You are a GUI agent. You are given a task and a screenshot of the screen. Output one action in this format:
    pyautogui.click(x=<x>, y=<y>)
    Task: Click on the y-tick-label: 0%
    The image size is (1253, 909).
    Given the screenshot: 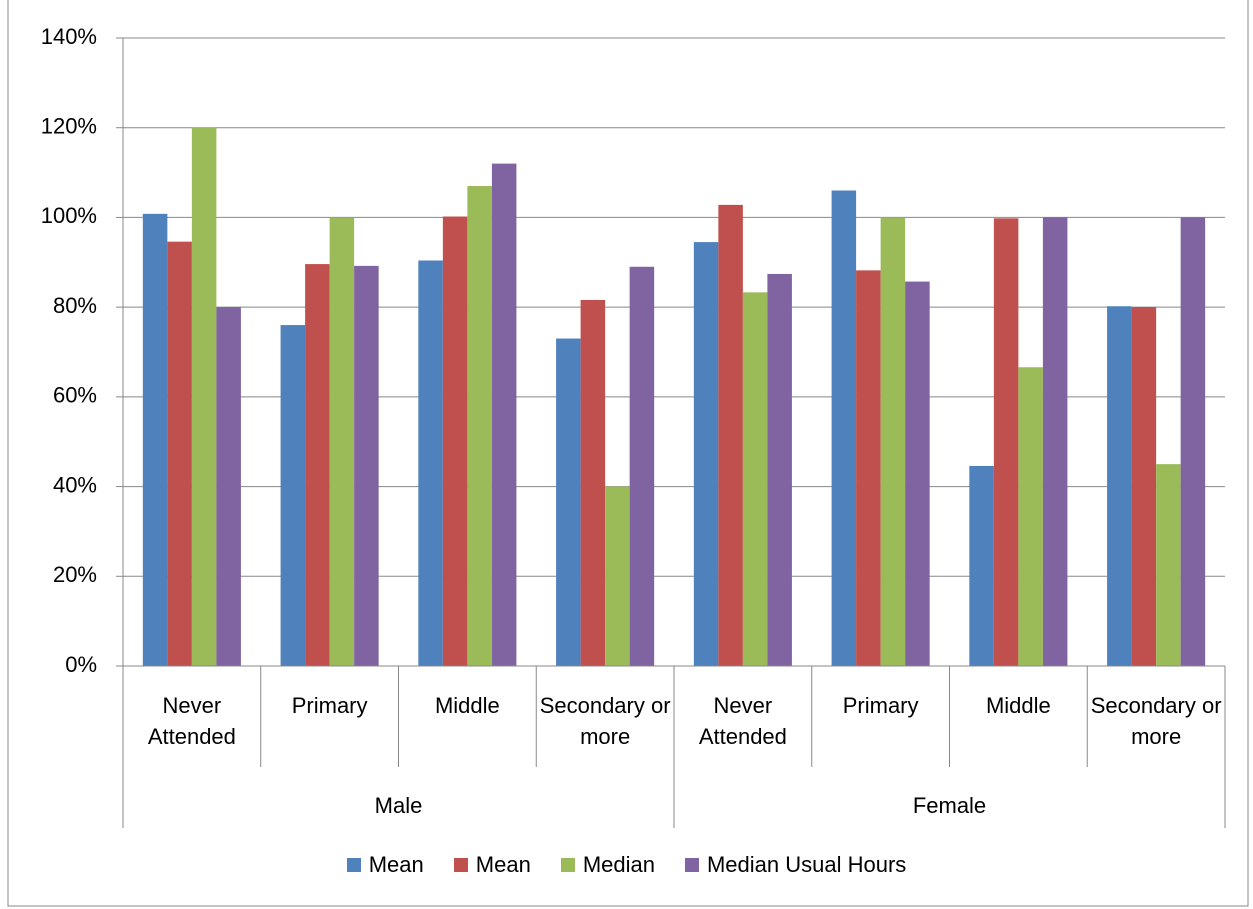 What is the action you would take?
    pyautogui.click(x=81, y=664)
    